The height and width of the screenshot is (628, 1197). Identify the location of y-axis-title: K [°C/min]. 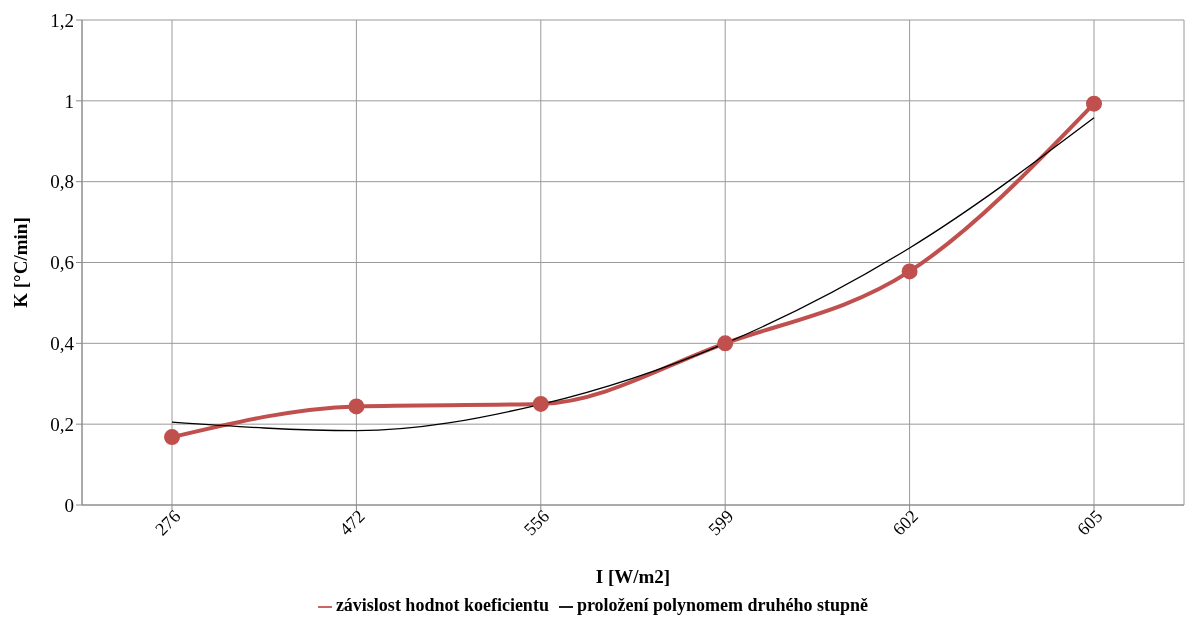
(20, 262).